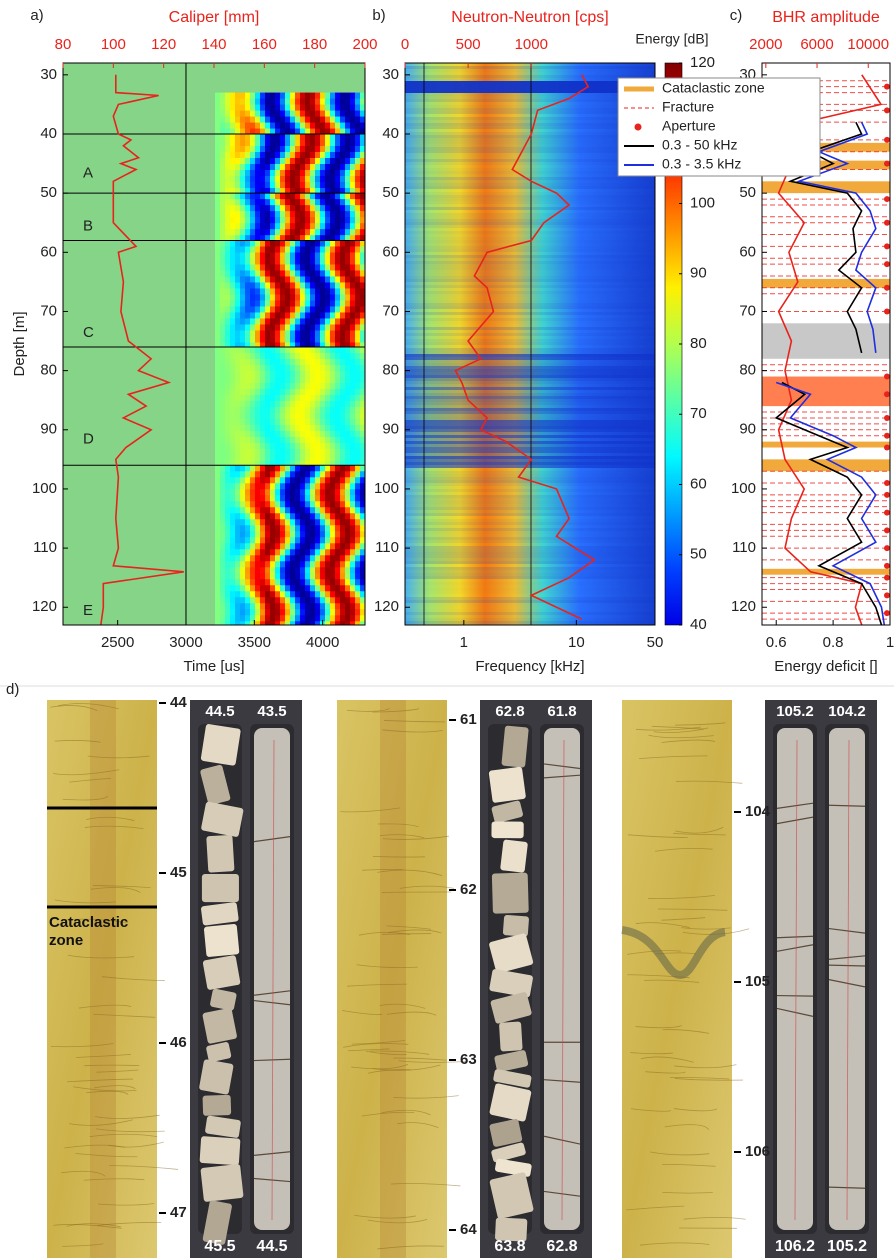  What do you see at coordinates (765, 44) in the screenshot?
I see `x2-tick-label: 2000` at bounding box center [765, 44].